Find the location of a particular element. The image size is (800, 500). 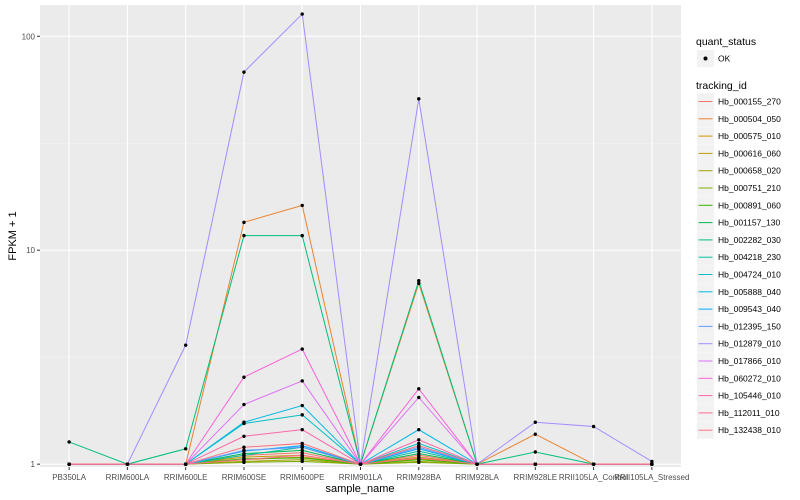

legend-label: Hb_009543_040 is located at coordinates (749, 309).